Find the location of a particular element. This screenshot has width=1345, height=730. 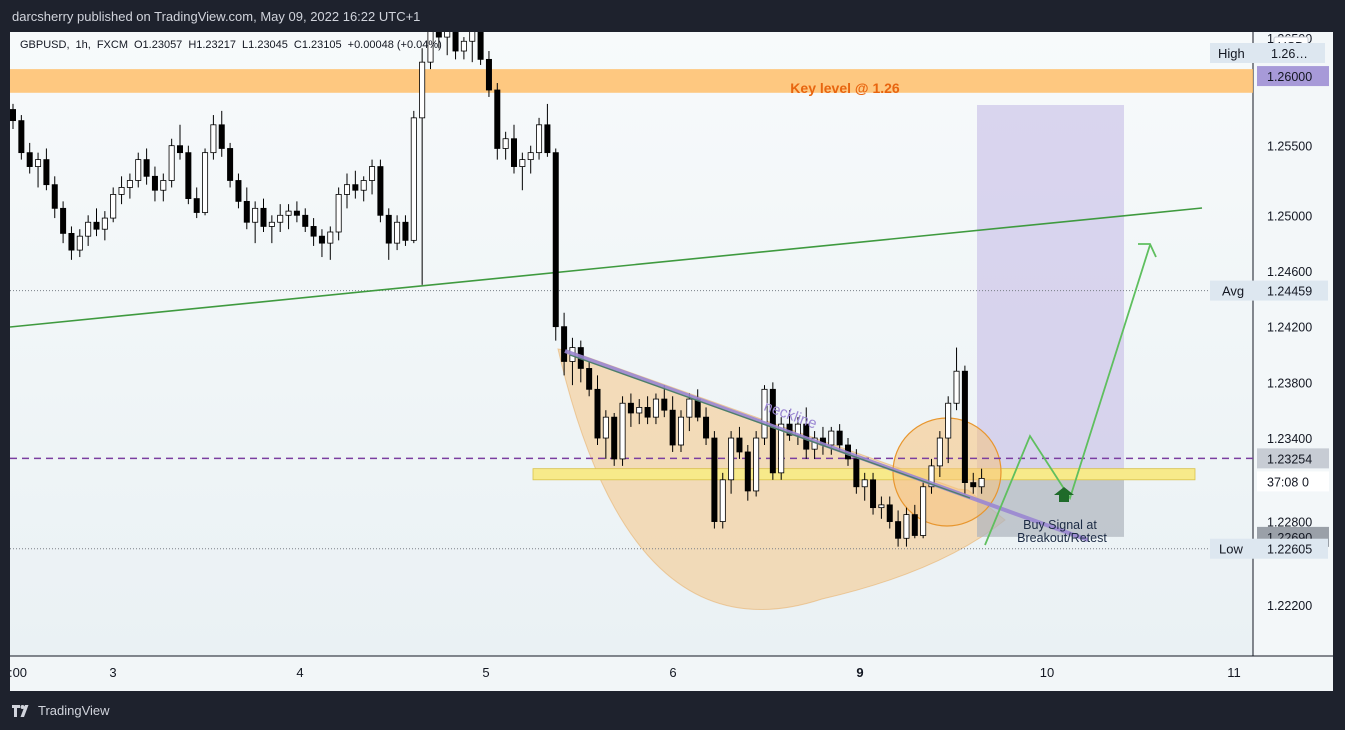

countdown-label: 37:08 is located at coordinates (1282, 482).